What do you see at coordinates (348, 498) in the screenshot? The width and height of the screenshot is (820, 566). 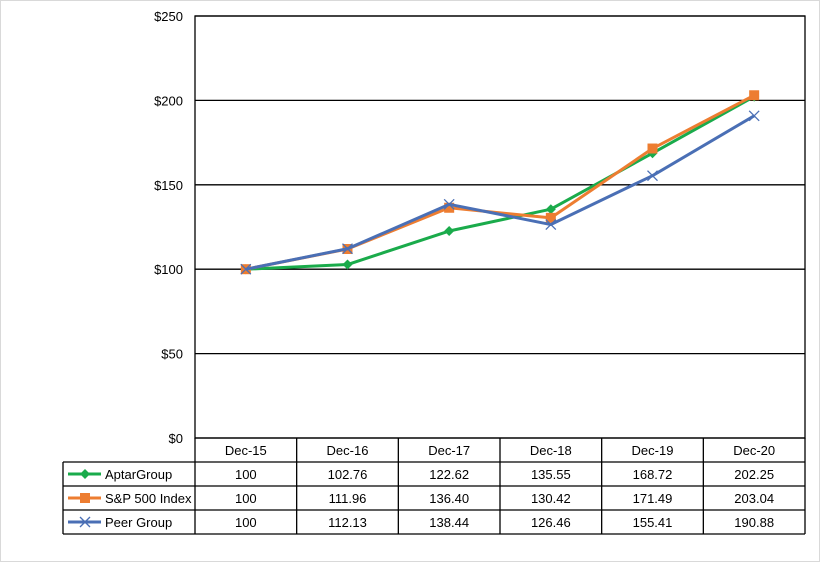 I see `data-label-s-p-500-index: 111.96` at bounding box center [348, 498].